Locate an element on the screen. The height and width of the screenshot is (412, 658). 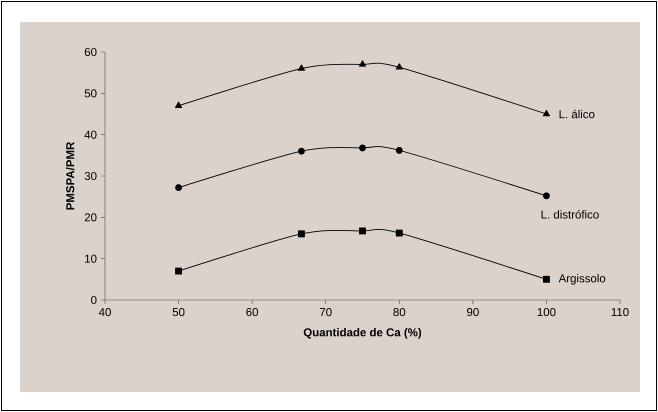
x-tick-label: 70 is located at coordinates (326, 312).